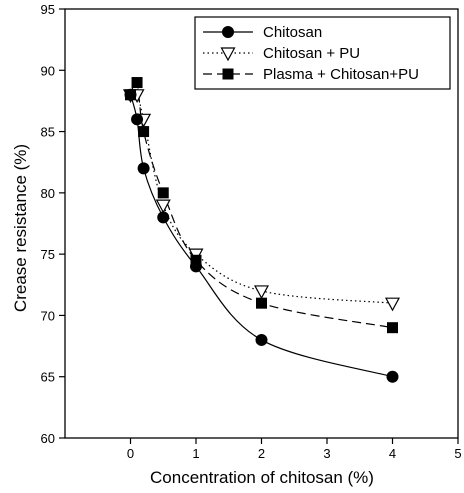 Image resolution: width=464 pixels, height=493 pixels. What do you see at coordinates (262, 477) in the screenshot?
I see `x-axis-title: Concentration of chitosan (%)` at bounding box center [262, 477].